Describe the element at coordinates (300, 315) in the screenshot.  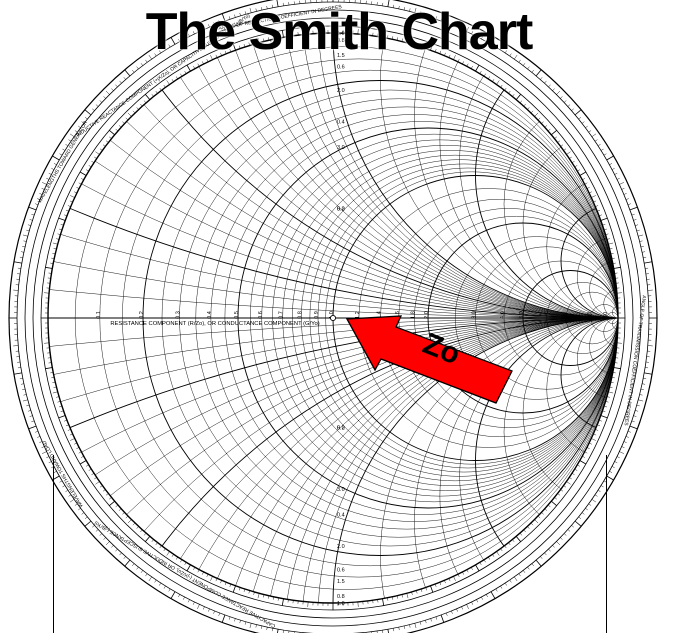
I see `resistance-label: 0.8` at that location.